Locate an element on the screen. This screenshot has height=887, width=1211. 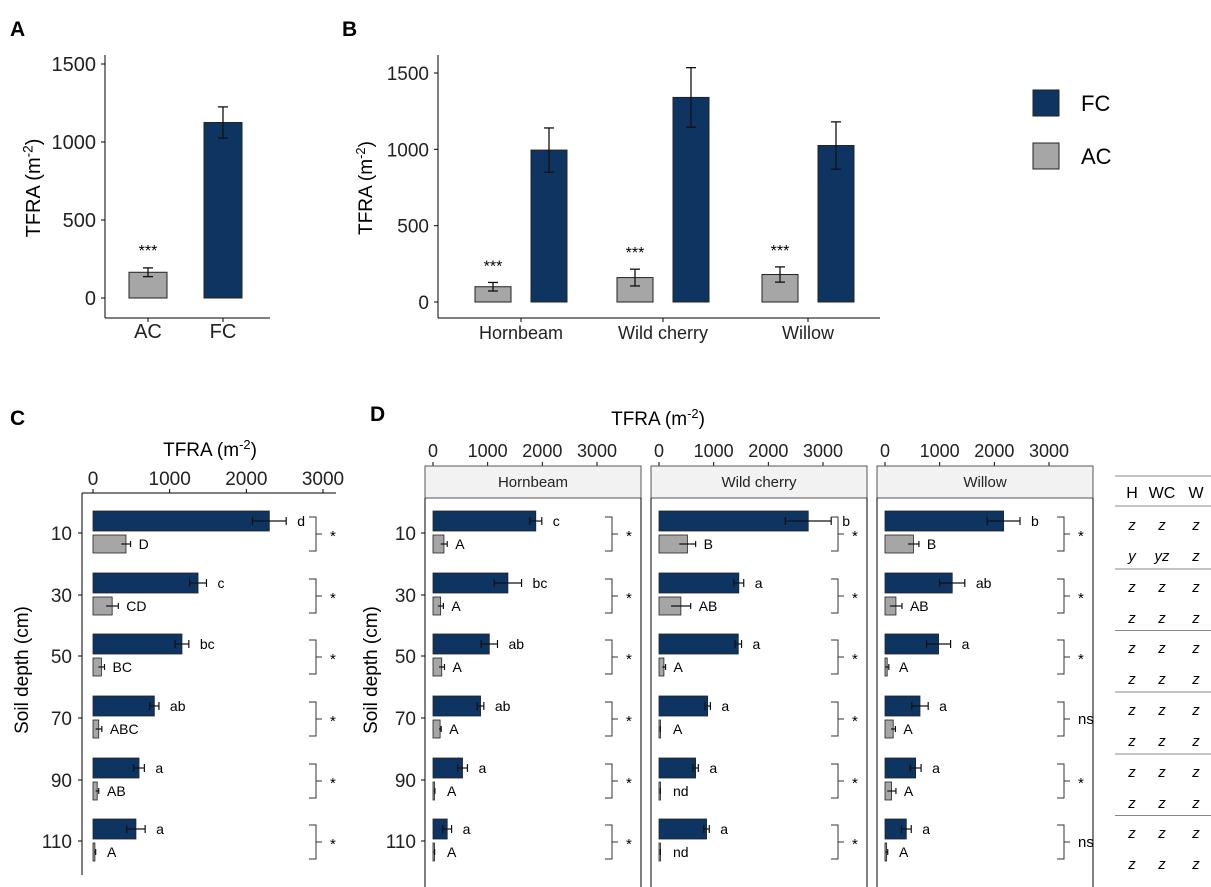
panel-d-fc-letter: bc is located at coordinates (540, 583).